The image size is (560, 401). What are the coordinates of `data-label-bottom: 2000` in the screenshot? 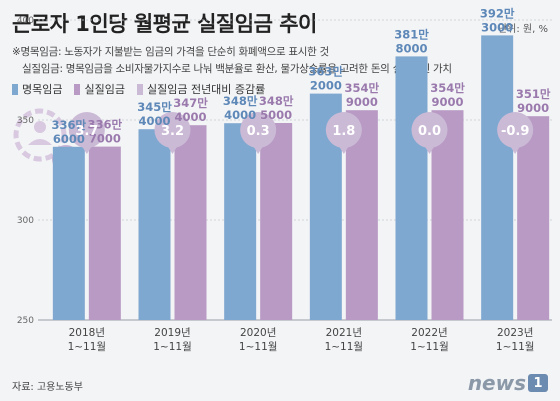 It's located at (326, 86).